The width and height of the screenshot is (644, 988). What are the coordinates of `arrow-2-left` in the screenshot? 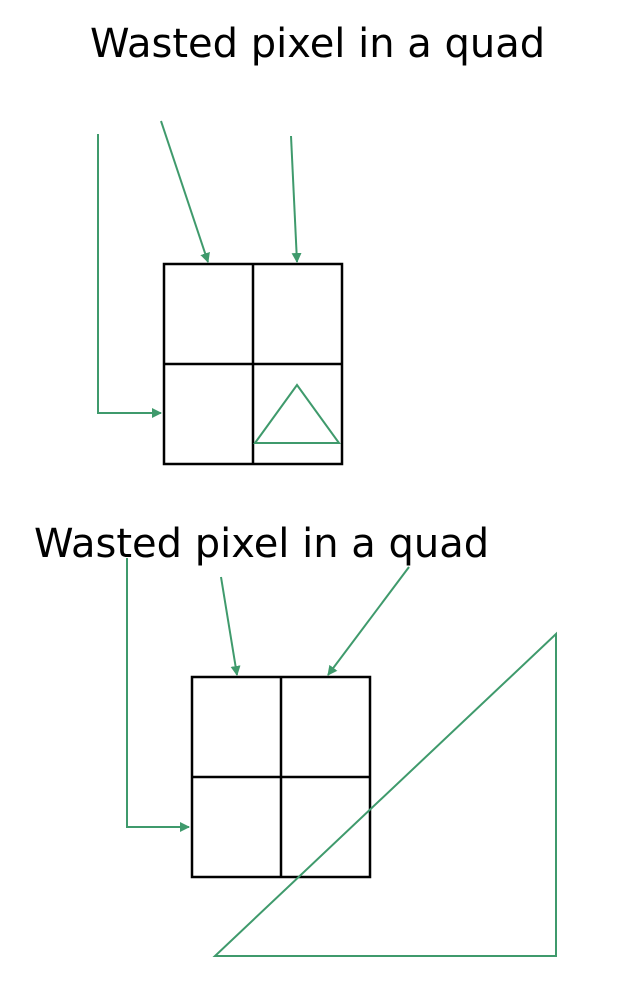 It's located at (158, 695).